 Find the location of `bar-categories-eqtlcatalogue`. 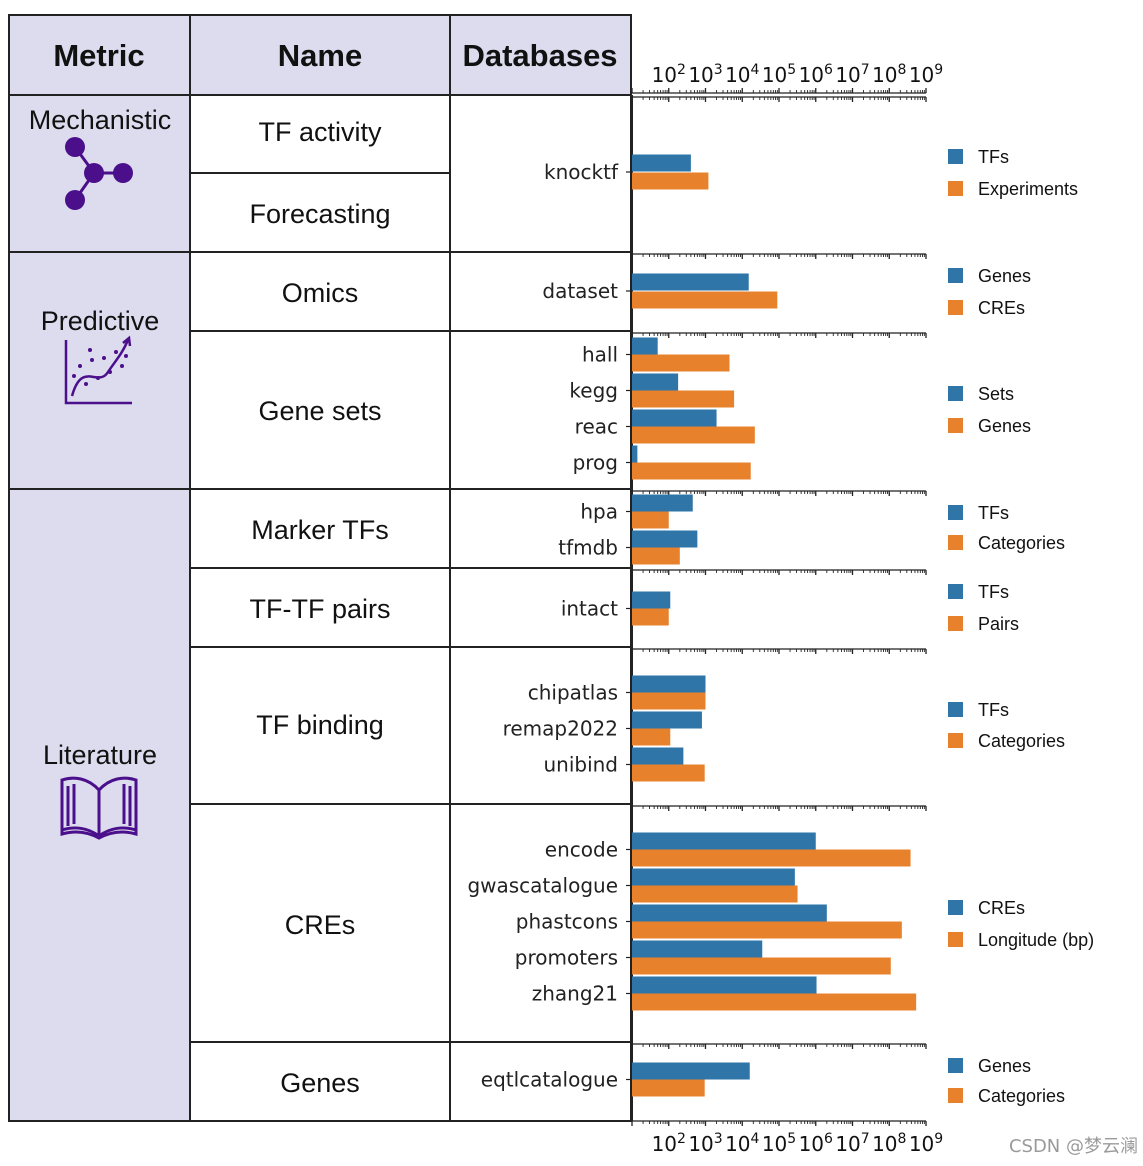

bar-categories-eqtlcatalogue is located at coordinates (668, 1088).